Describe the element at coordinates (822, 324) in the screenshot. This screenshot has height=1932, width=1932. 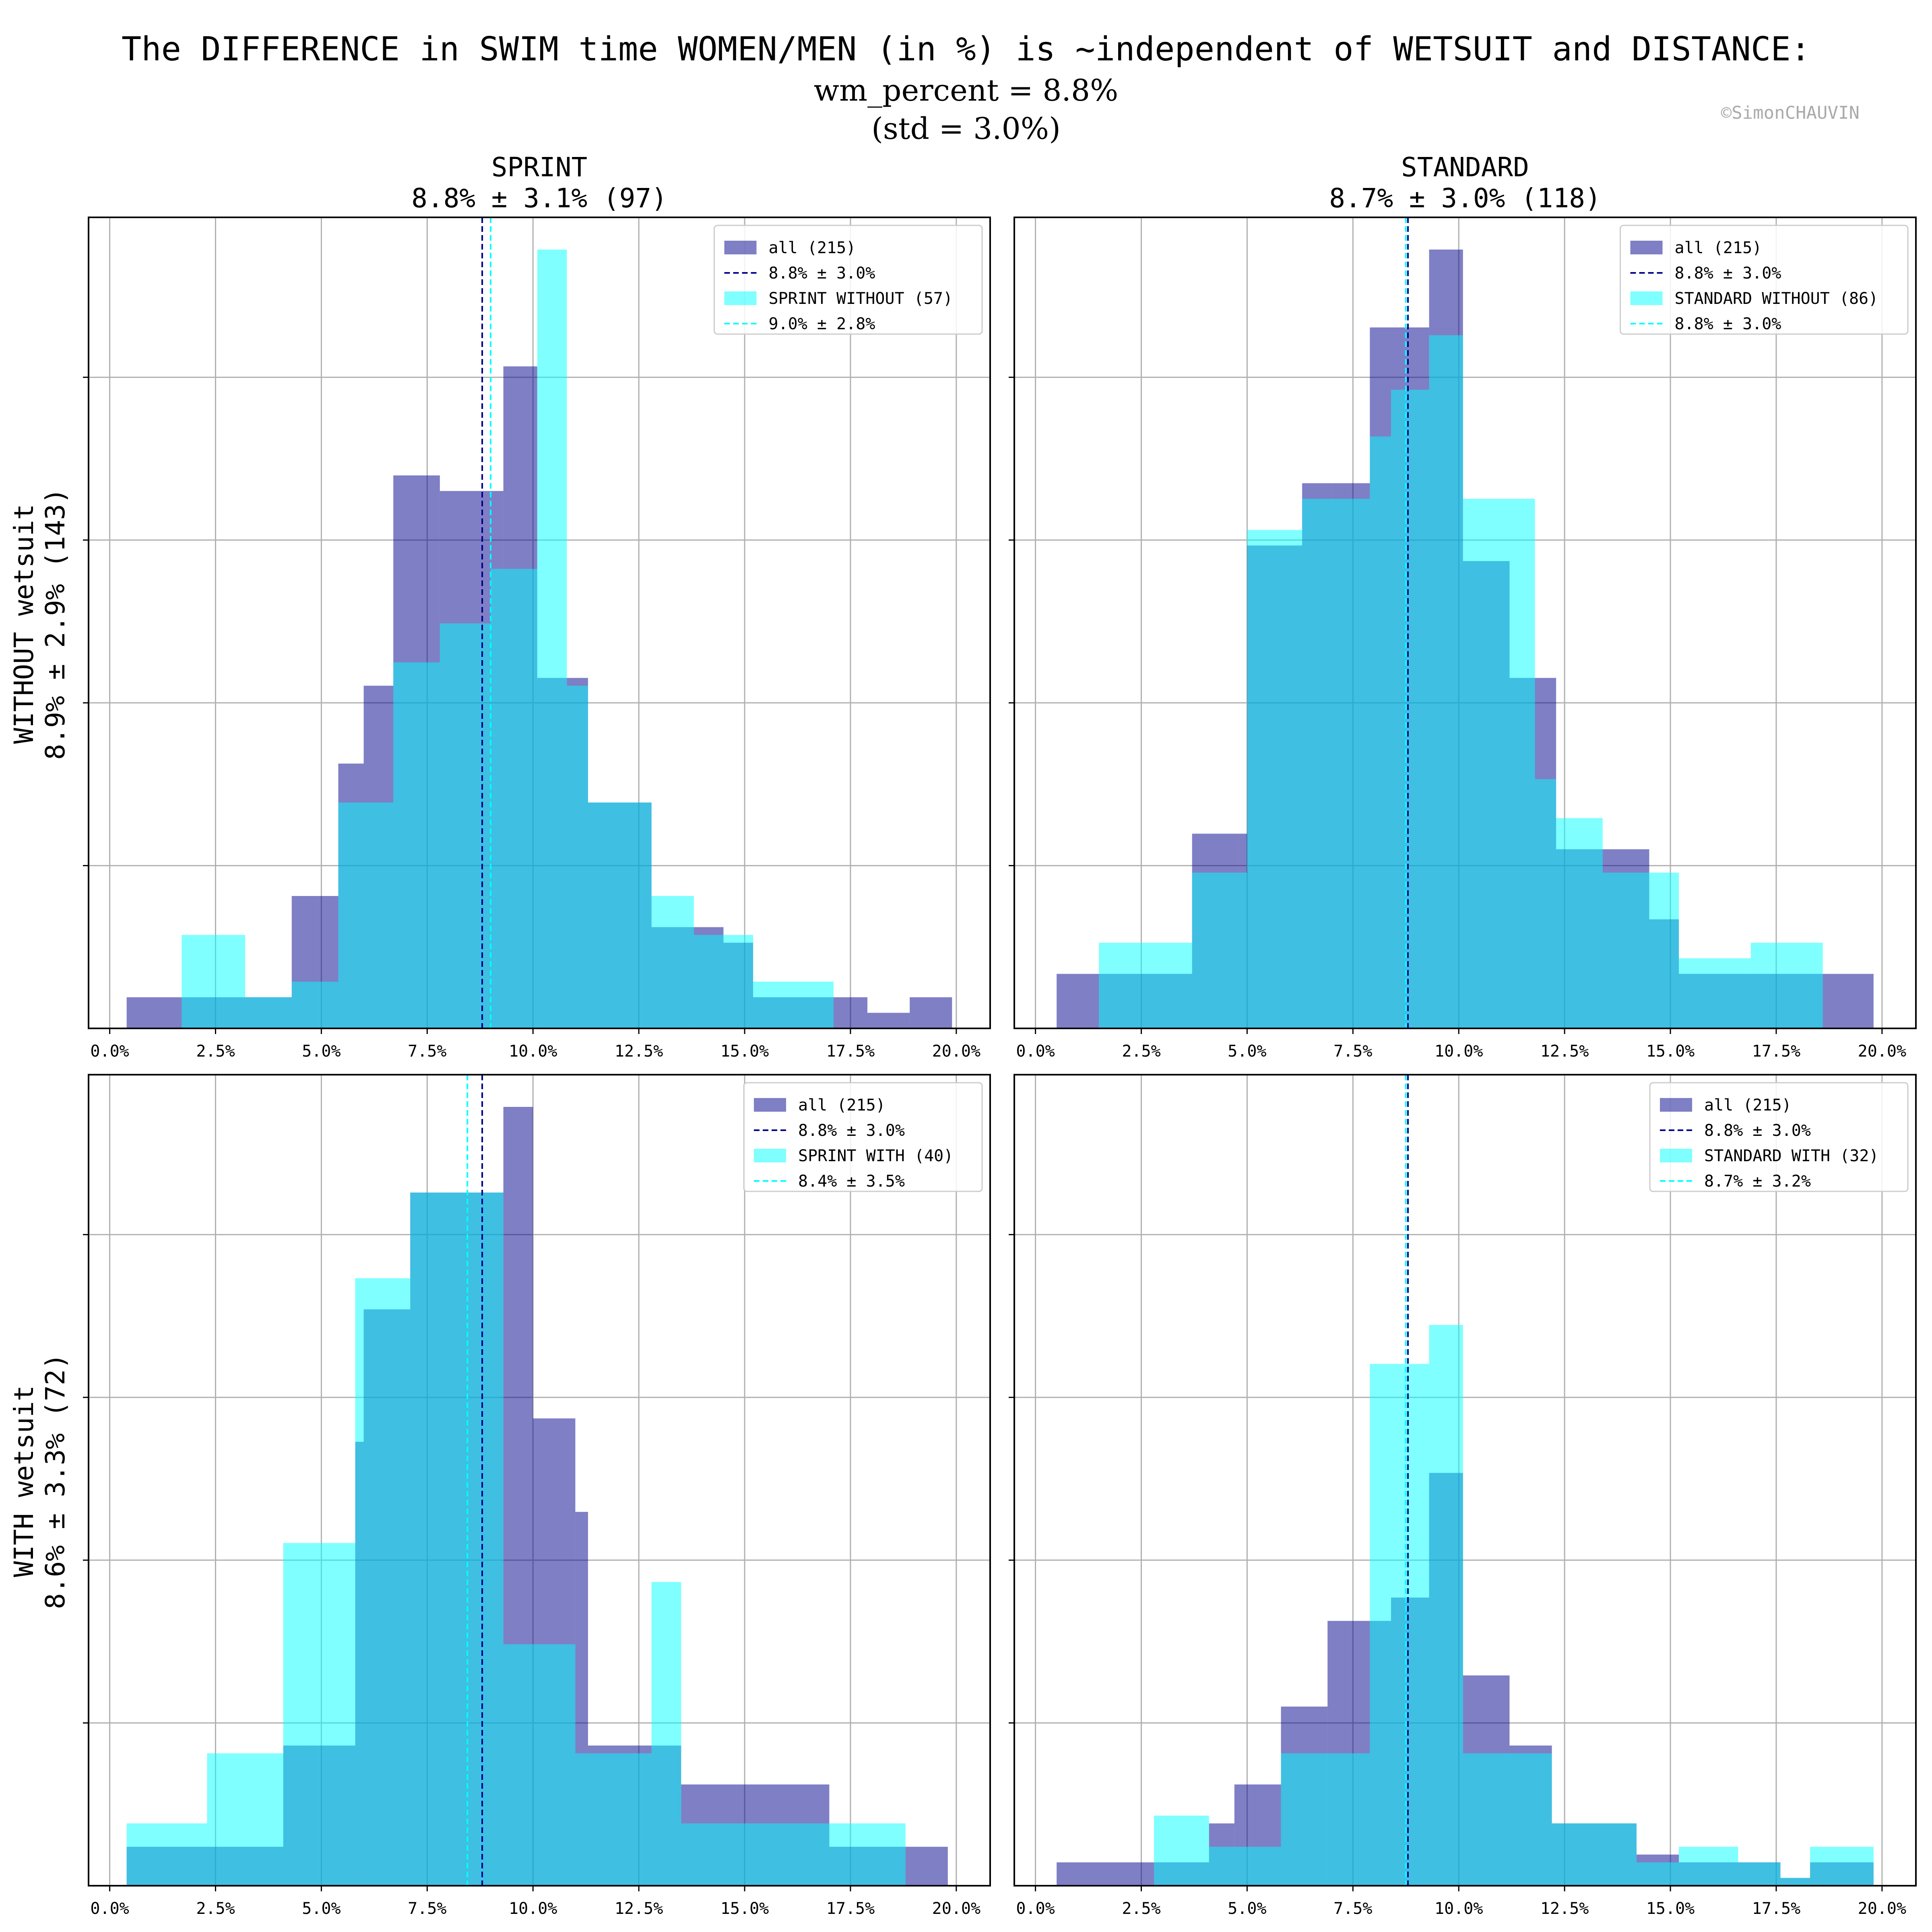
I see `legend-label: 9.0% ± 2.8%` at that location.